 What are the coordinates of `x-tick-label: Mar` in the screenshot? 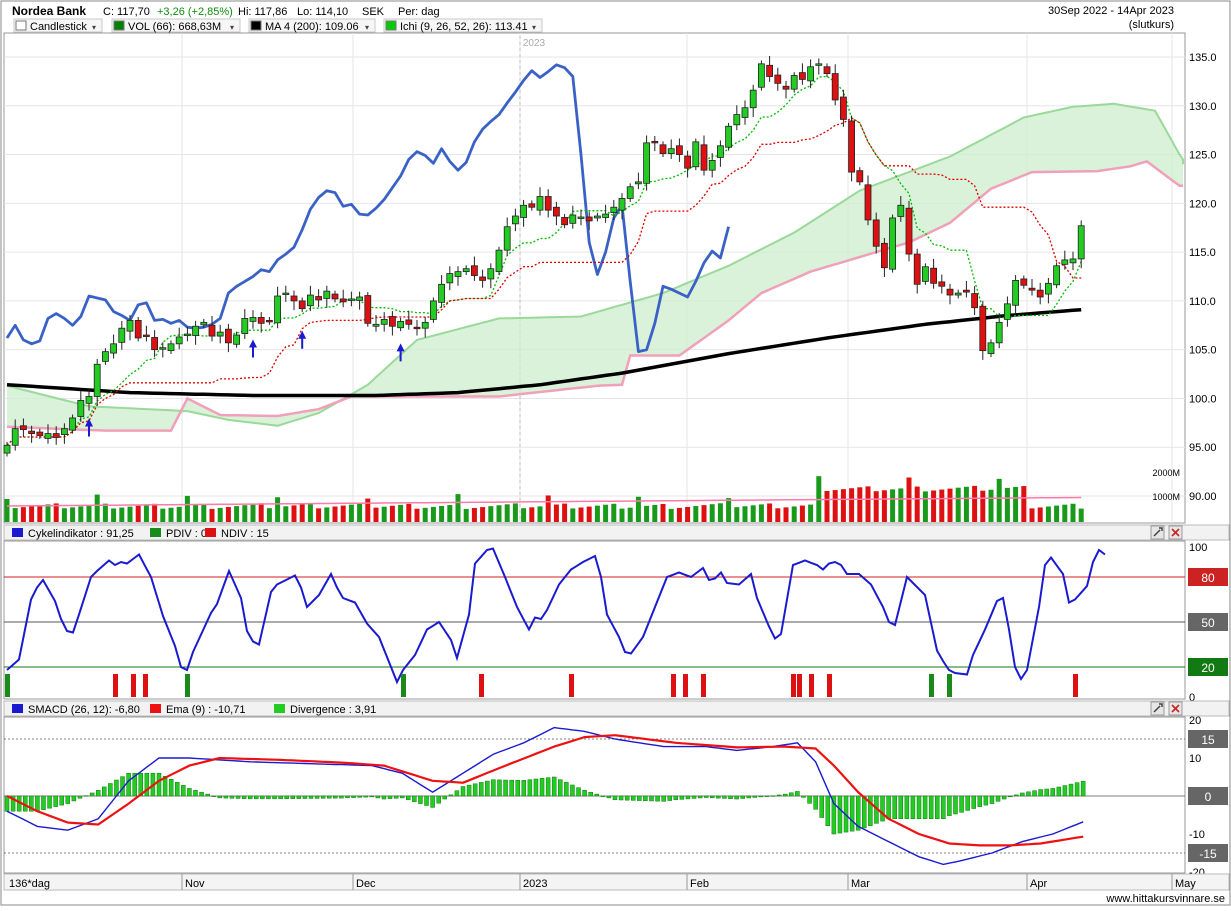 It's located at (860, 884).